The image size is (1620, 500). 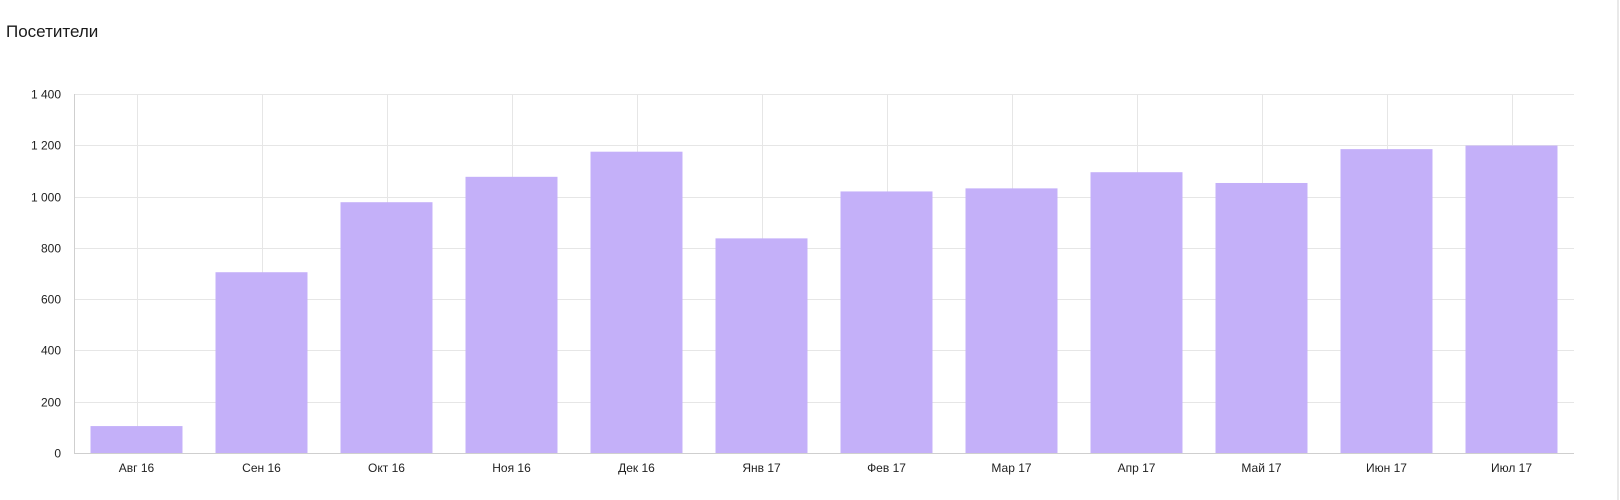 I want to click on x-tick-label: Авг 16, so click(x=137, y=468).